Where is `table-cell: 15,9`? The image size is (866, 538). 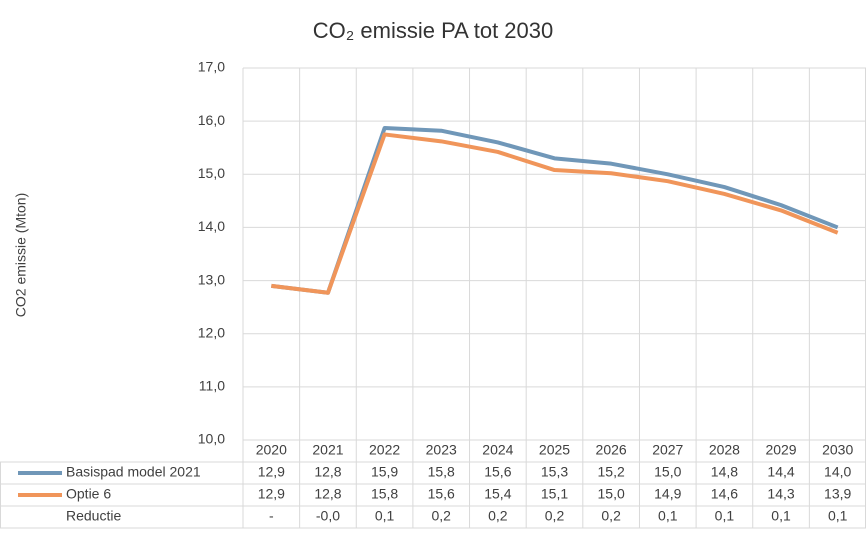 table-cell: 15,9 is located at coordinates (384, 472).